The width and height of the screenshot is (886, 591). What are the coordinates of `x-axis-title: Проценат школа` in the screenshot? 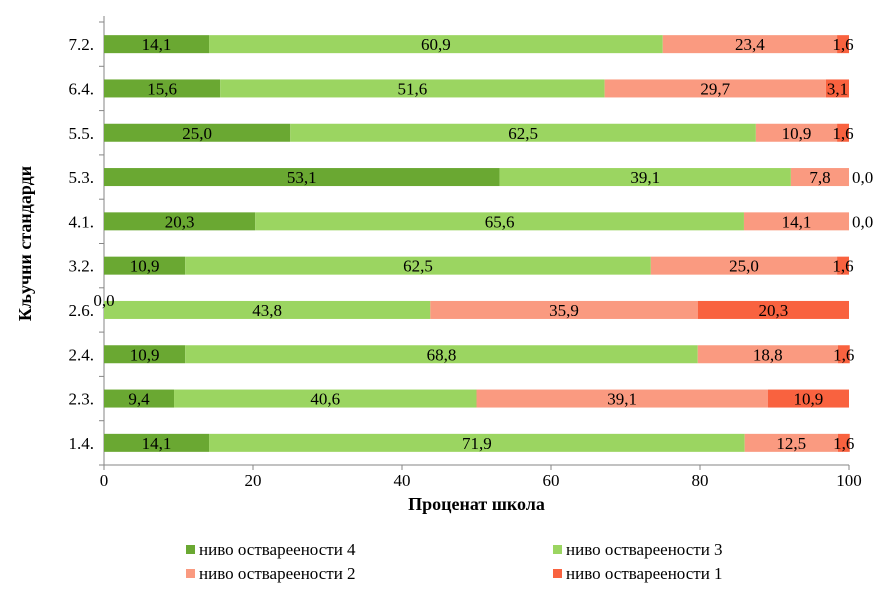 It's located at (476, 504).